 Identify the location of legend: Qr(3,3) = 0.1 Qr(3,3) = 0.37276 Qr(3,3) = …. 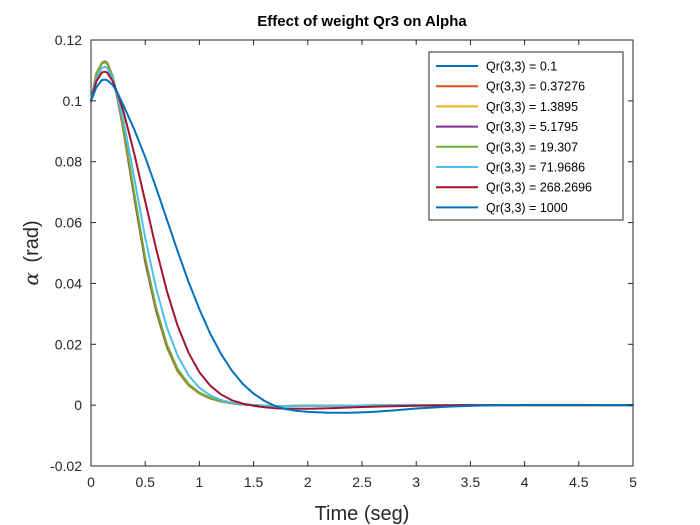
(526, 136).